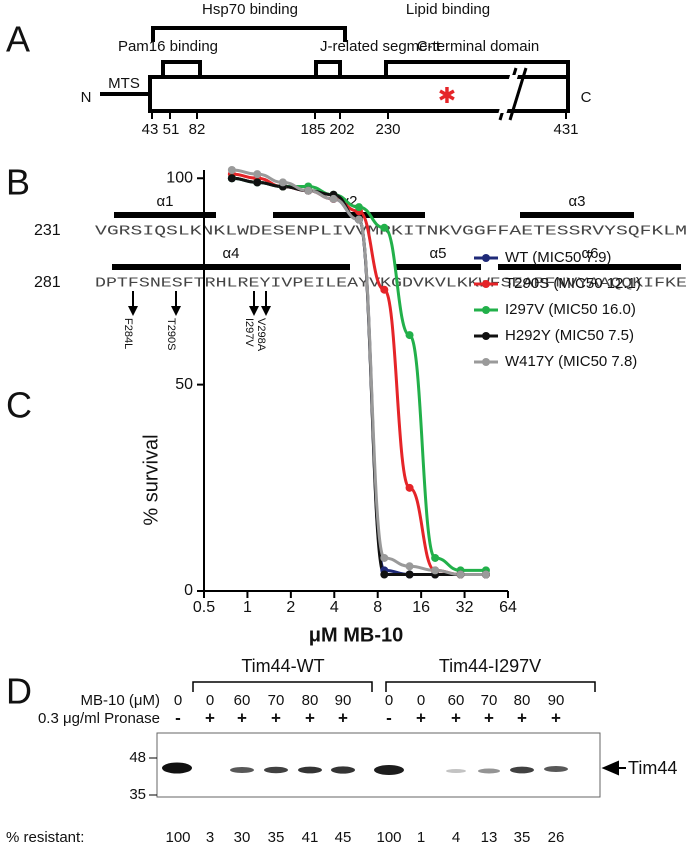  What do you see at coordinates (310, 700) in the screenshot?
I see `mb10-value: 80` at bounding box center [310, 700].